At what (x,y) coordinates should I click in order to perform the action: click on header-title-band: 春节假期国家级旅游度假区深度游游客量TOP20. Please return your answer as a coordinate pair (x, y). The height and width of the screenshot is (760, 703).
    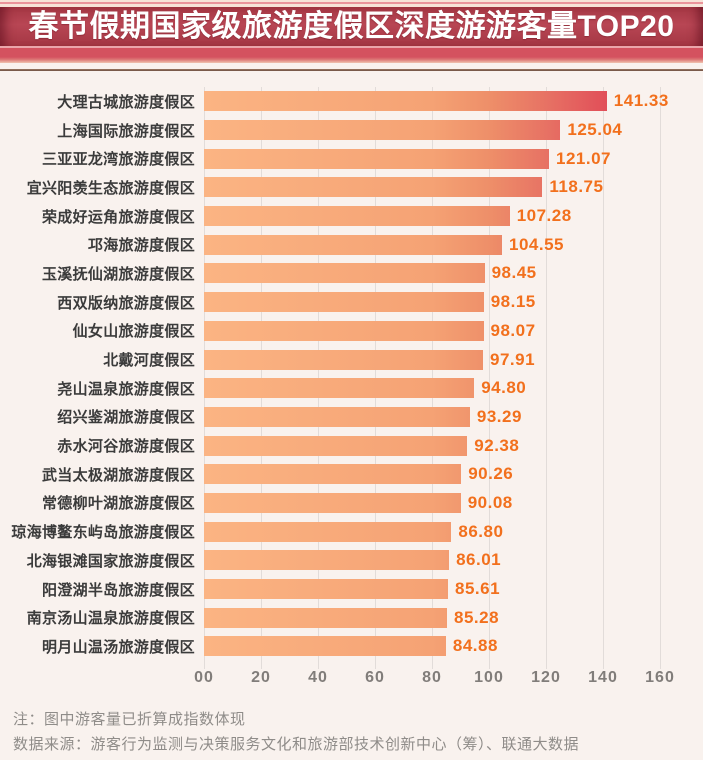
    Looking at the image, I should click on (351, 26).